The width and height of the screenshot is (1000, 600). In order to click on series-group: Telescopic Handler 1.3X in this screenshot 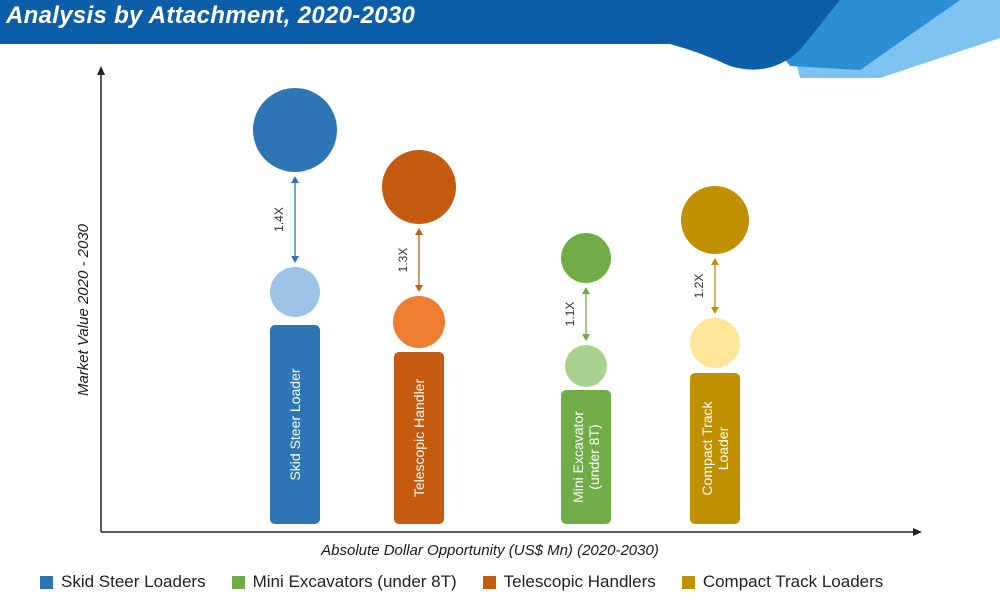, I will do `click(419, 337)`.